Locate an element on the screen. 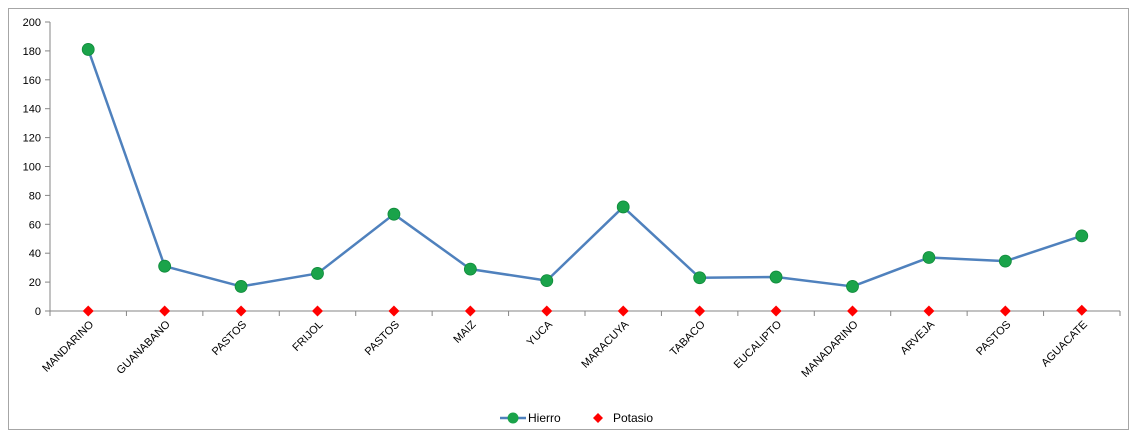  legend: Hierro Potasio is located at coordinates (576, 418).